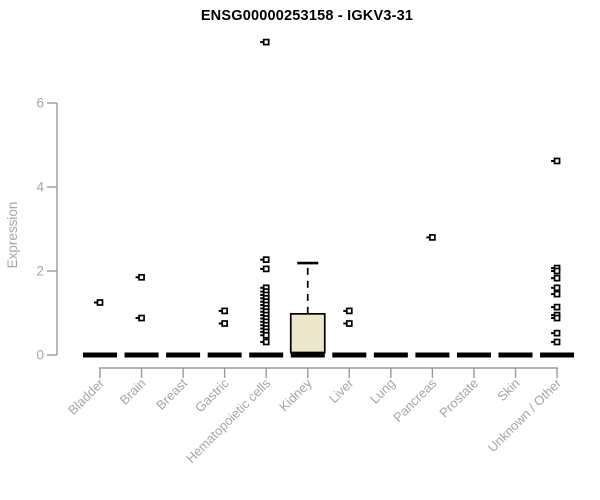 The height and width of the screenshot is (500, 600). Describe the element at coordinates (307, 333) in the screenshot. I see `box-kidney` at that location.